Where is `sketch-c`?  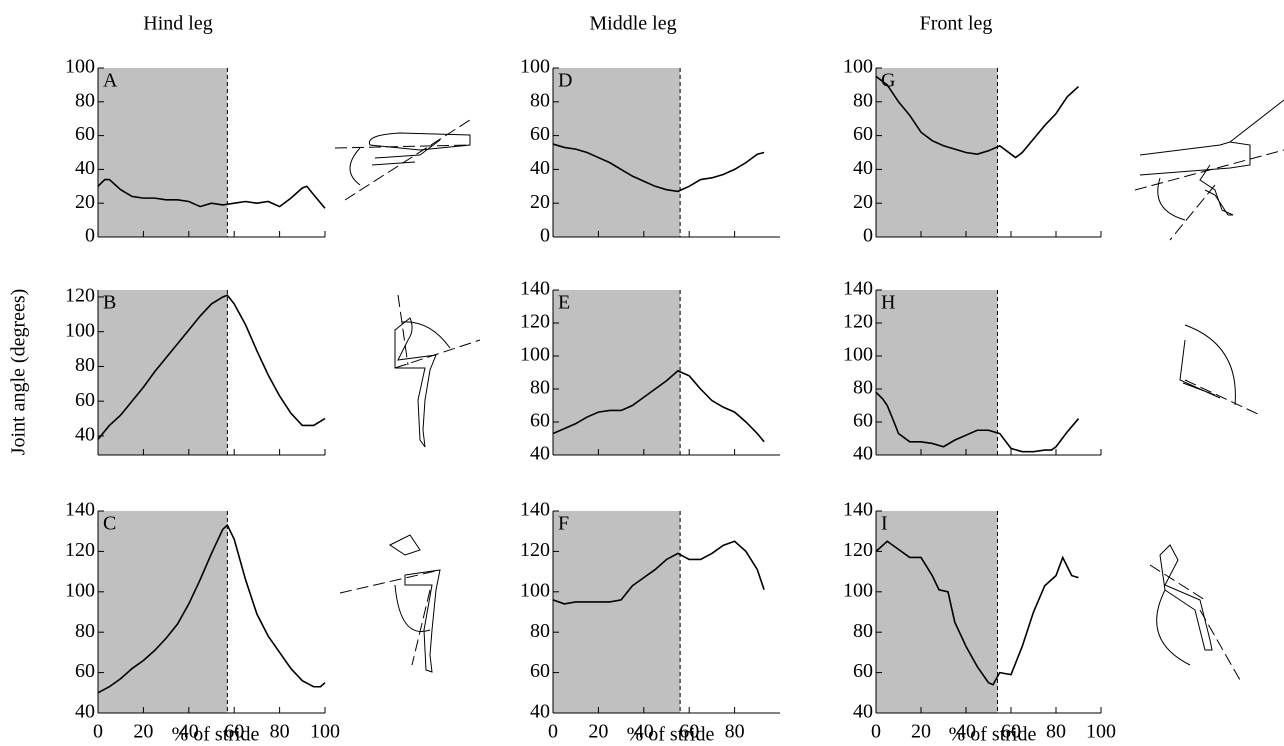 sketch-c is located at coordinates (415, 603).